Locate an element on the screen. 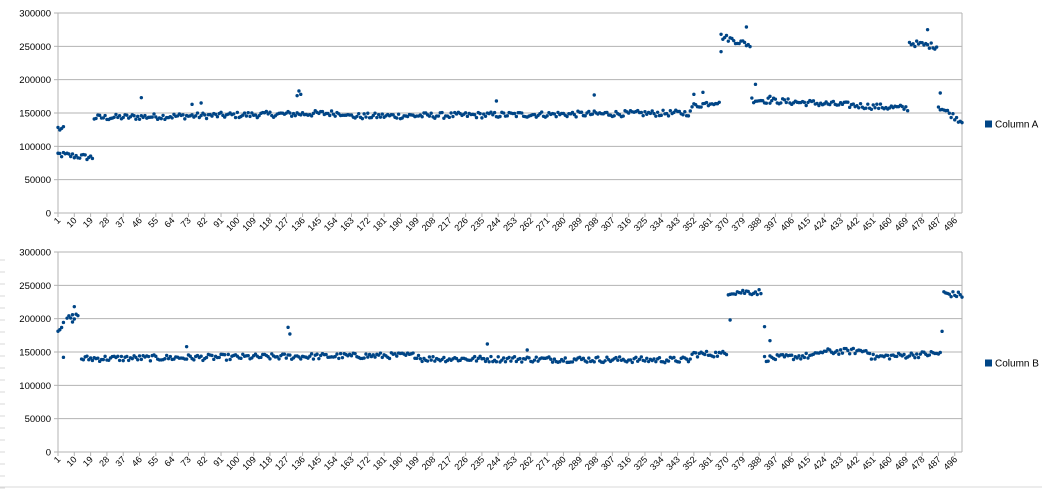 This screenshot has height=489, width=1042. y-tick-label: 150000 is located at coordinates (35, 353).